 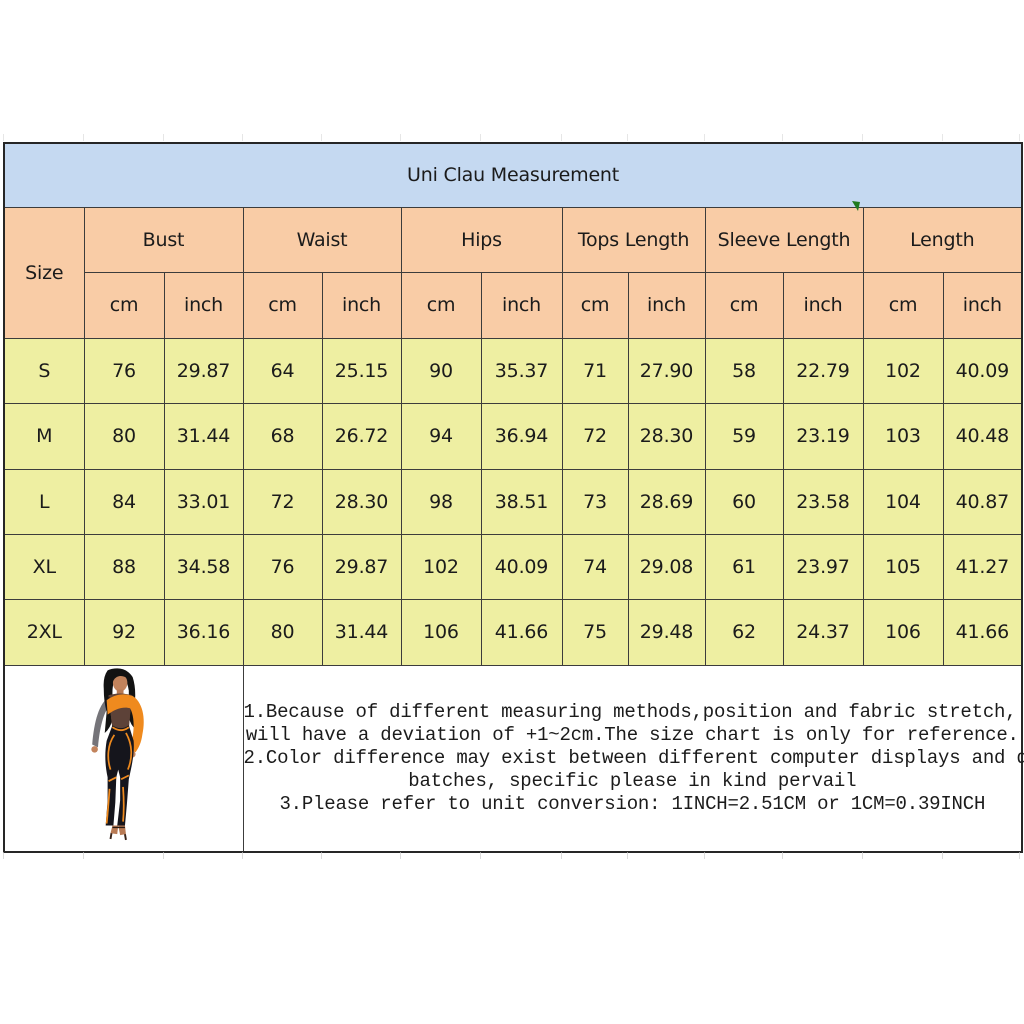 I want to click on value-cell: 41.27, so click(x=982, y=566).